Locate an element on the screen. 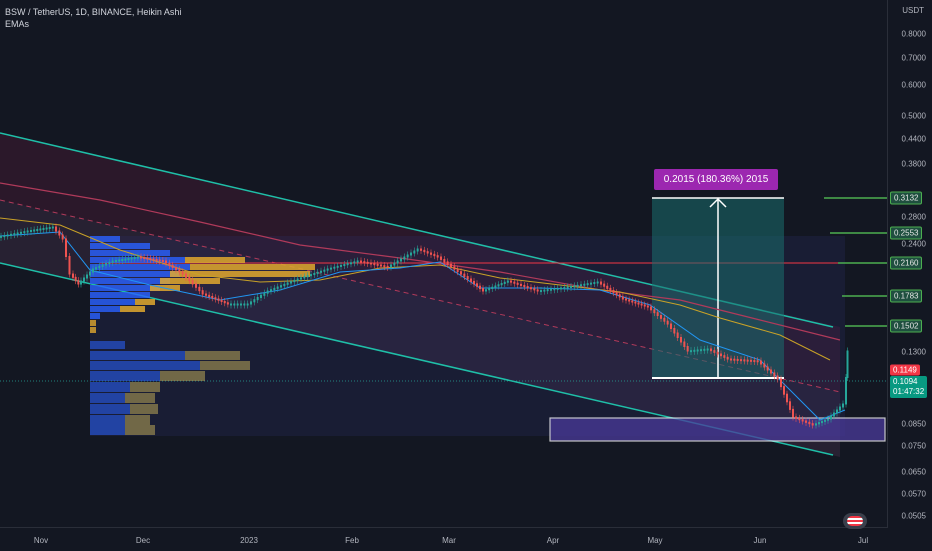 The width and height of the screenshot is (932, 551). indicator-label: EMAs is located at coordinates (17, 24).